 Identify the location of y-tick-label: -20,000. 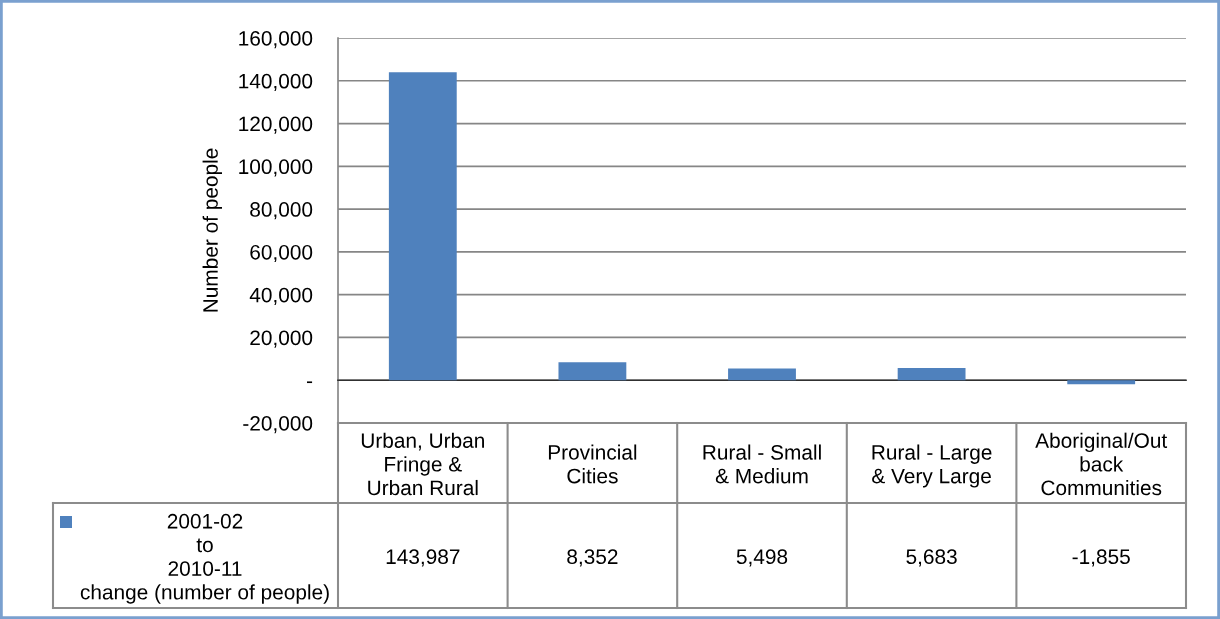
(278, 425).